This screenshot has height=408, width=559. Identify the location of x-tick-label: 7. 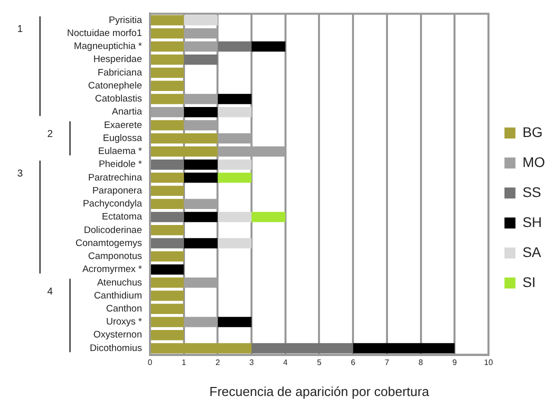
(387, 362).